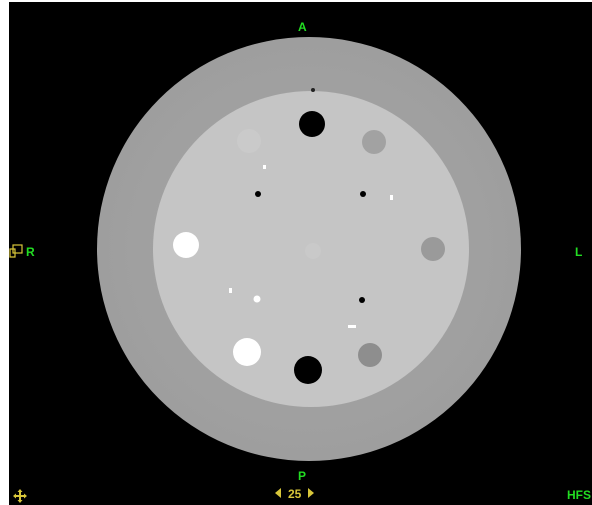  I want to click on insert-air-bottom, so click(308, 370).